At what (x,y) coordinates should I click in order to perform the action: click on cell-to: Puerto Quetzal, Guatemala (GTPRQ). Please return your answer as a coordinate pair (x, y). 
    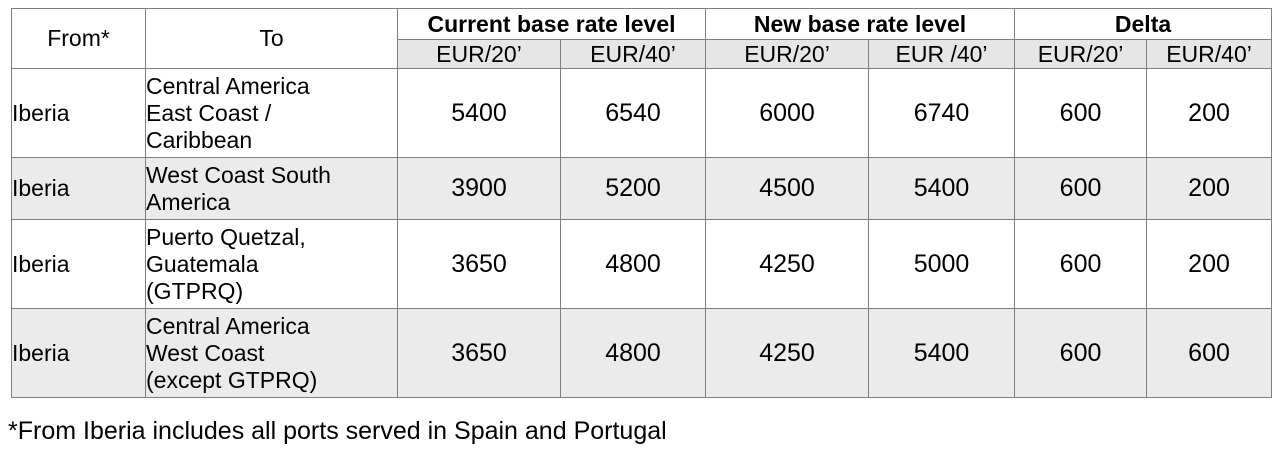
    Looking at the image, I should click on (271, 264).